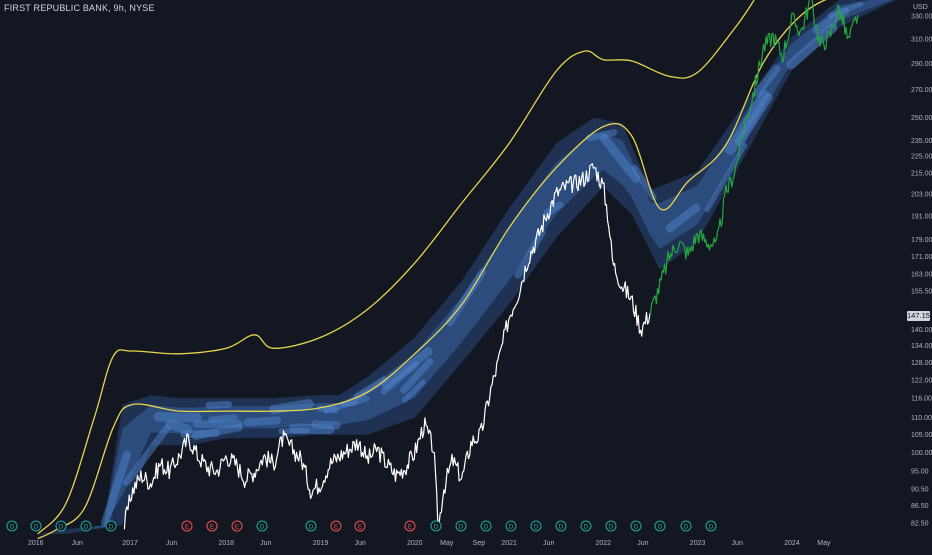  What do you see at coordinates (920, 7) in the screenshot?
I see `price-axis-currency: USD` at bounding box center [920, 7].